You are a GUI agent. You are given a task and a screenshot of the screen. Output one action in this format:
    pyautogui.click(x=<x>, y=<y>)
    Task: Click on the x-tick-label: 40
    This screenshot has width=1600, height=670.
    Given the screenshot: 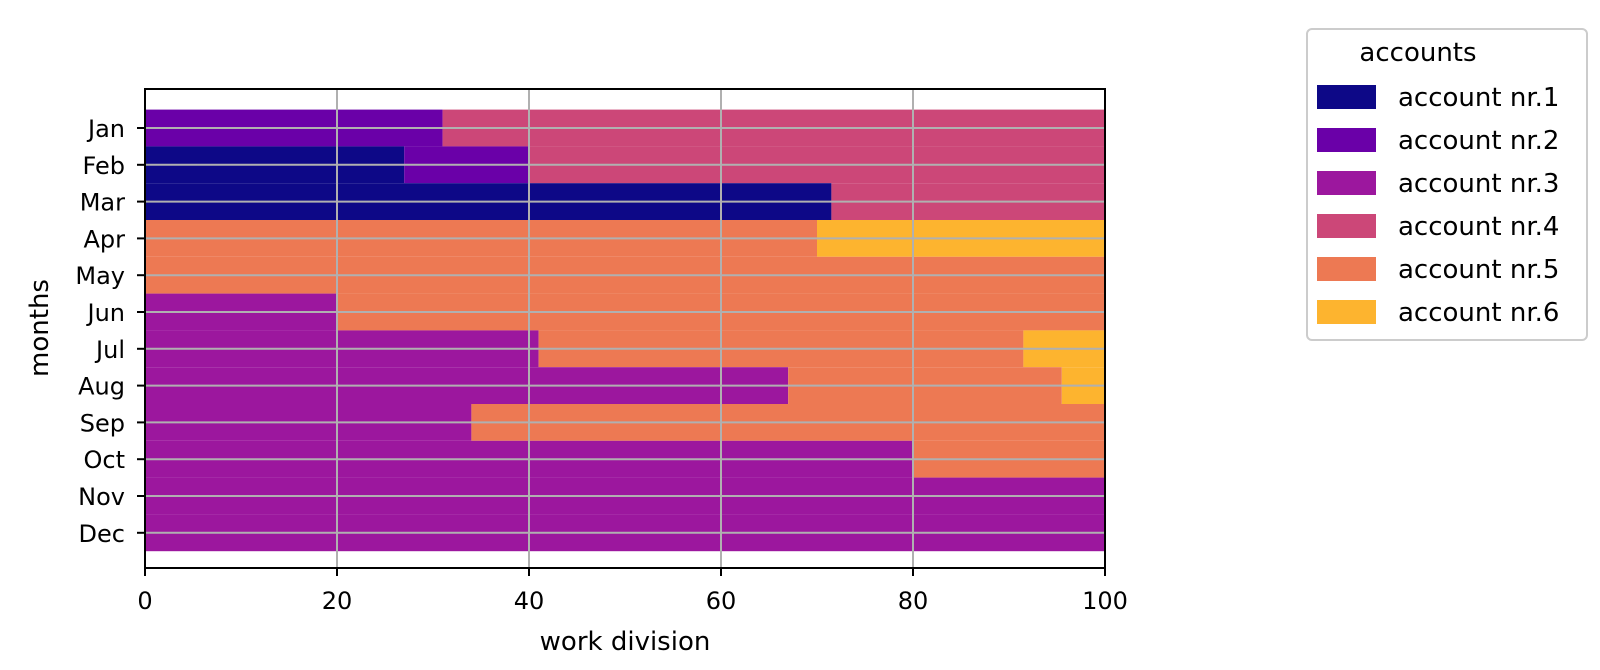 What is the action you would take?
    pyautogui.click(x=529, y=601)
    